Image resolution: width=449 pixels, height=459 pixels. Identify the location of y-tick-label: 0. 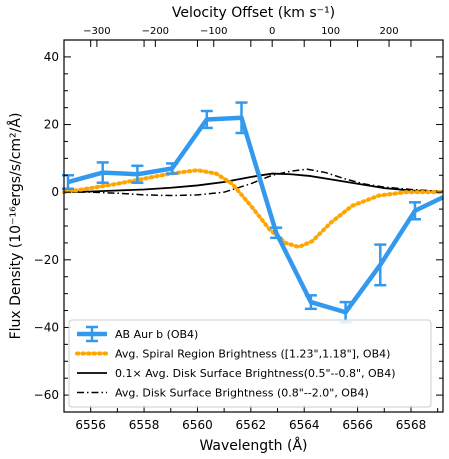
(55, 192).